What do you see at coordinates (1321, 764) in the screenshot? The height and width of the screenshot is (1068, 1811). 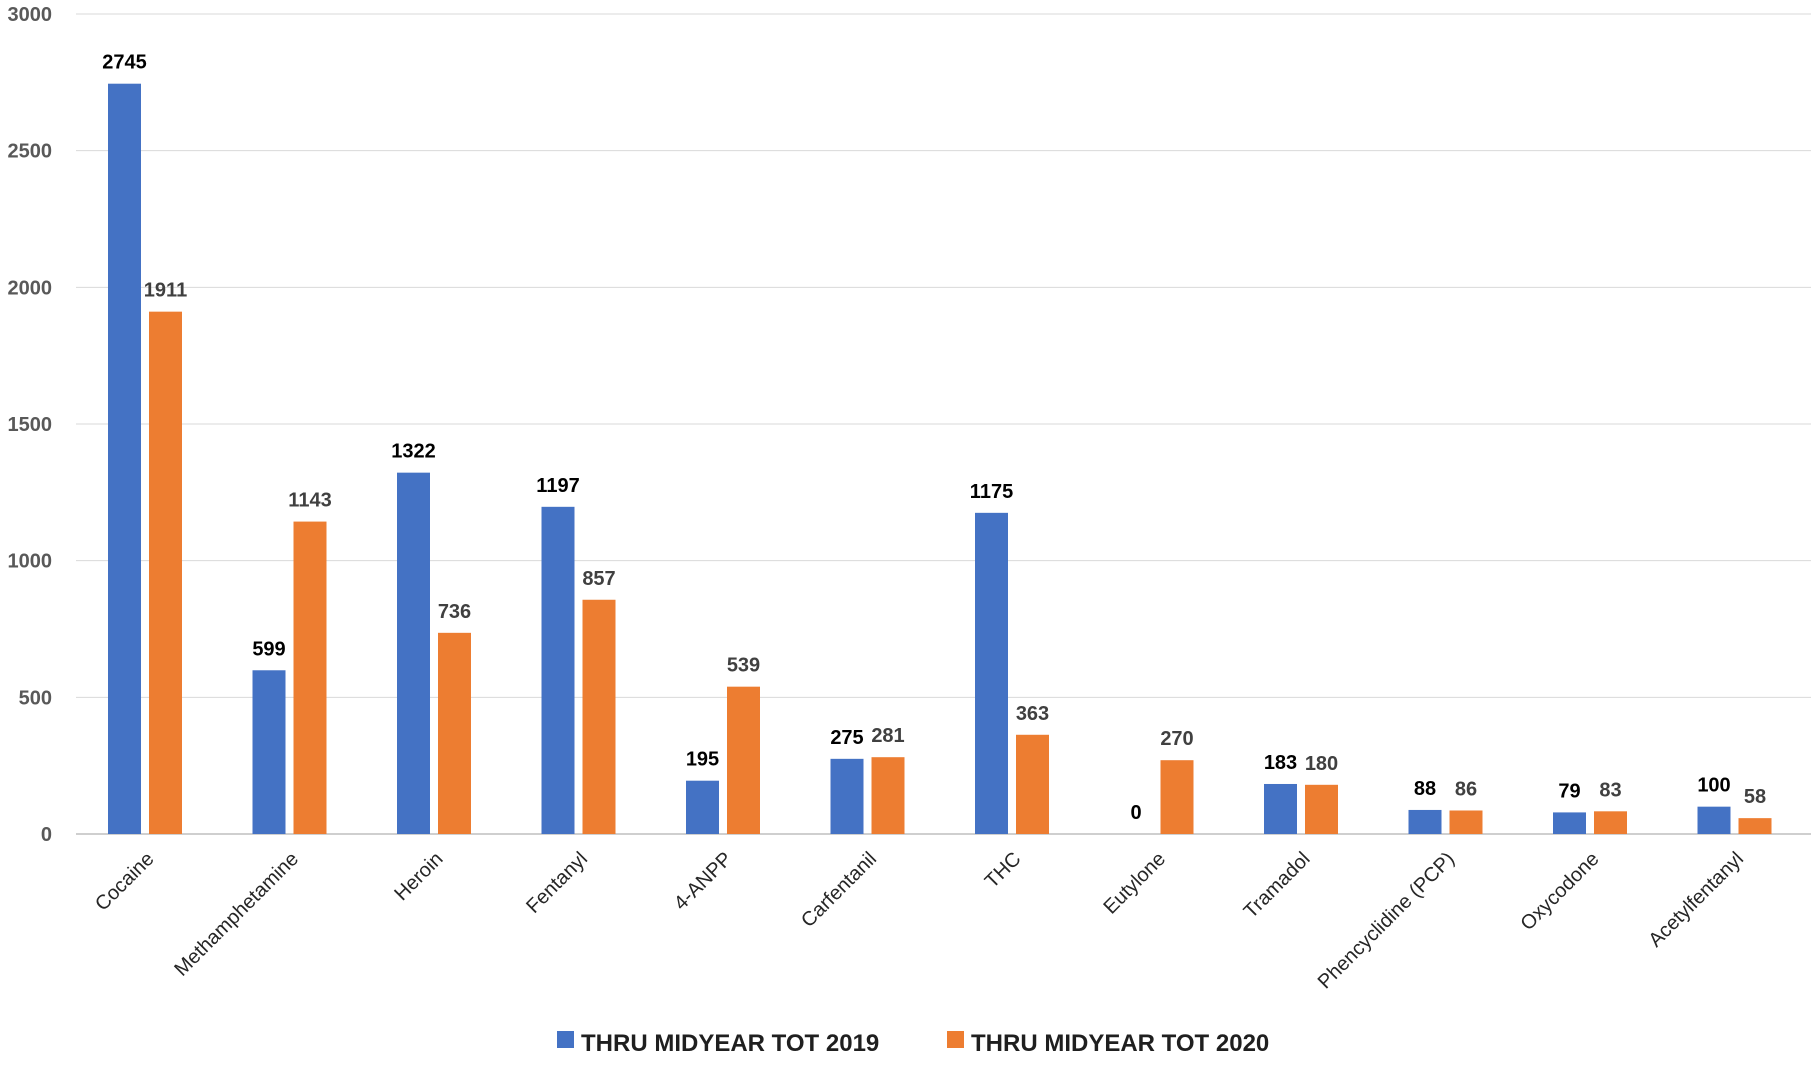 I see `data-label: 180` at bounding box center [1321, 764].